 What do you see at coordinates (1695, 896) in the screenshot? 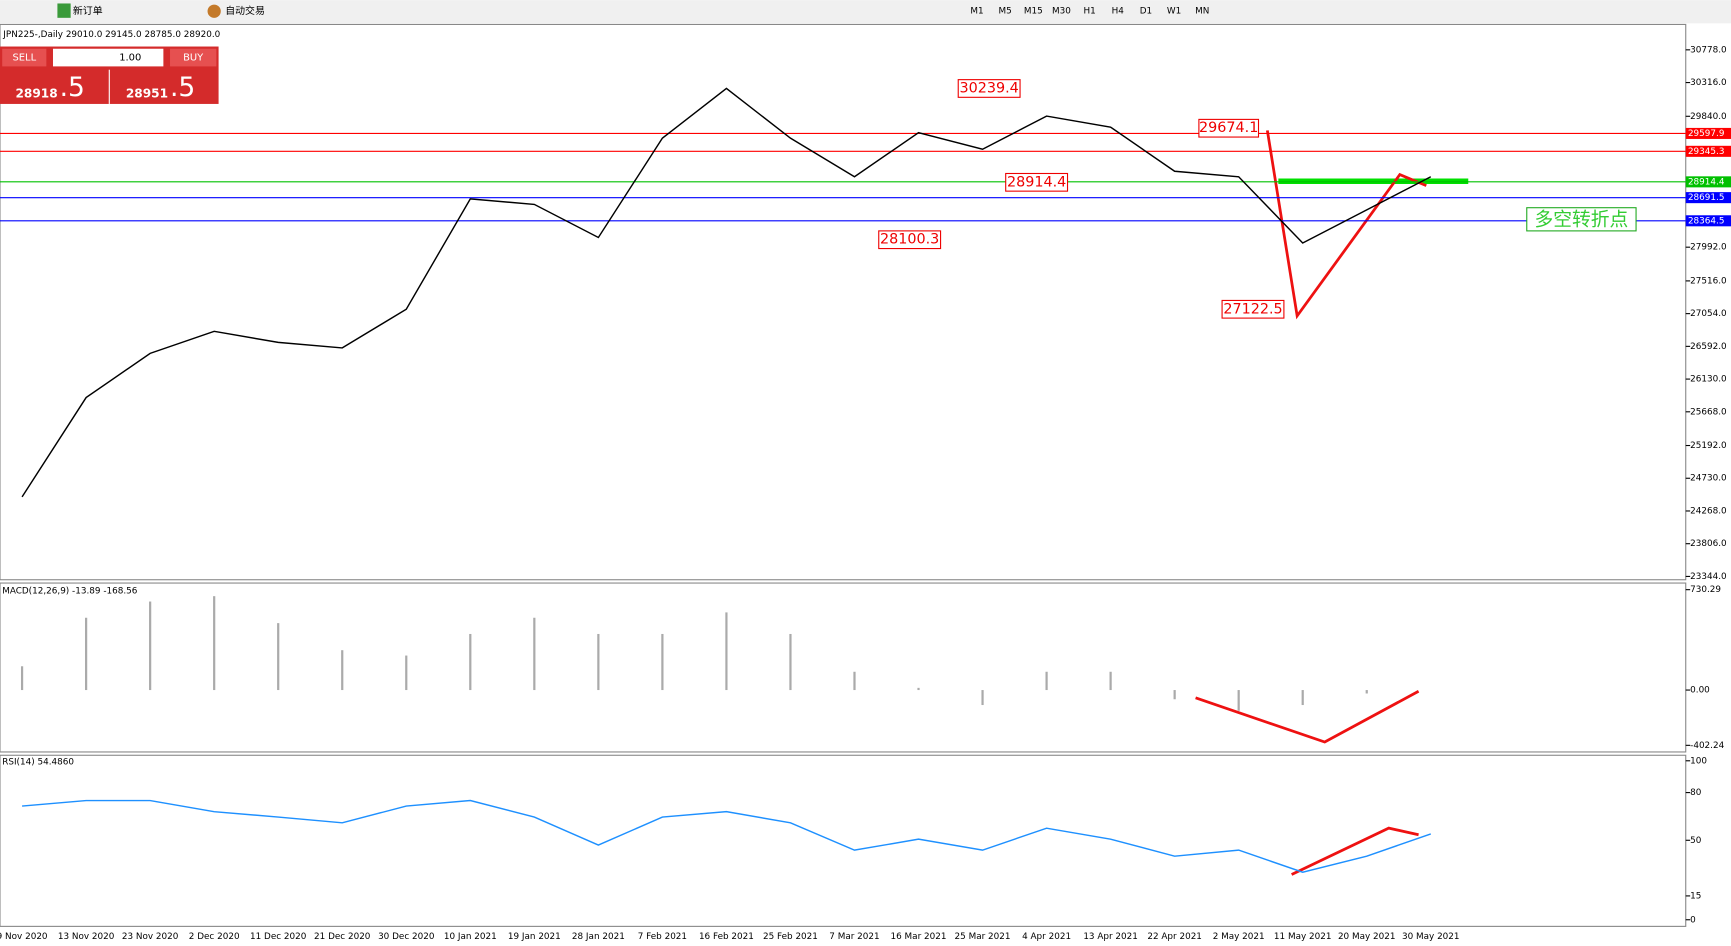
I see `y-tick-label: 15` at bounding box center [1695, 896].